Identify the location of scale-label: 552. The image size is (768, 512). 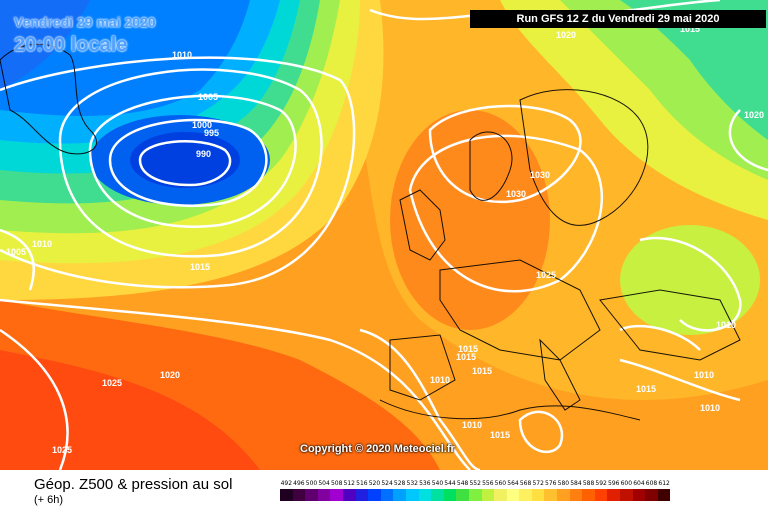
(475, 483).